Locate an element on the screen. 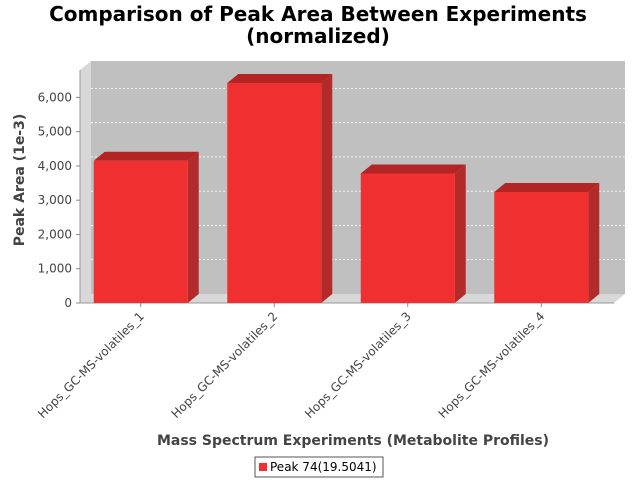  plot-floor is located at coordinates (352, 298).